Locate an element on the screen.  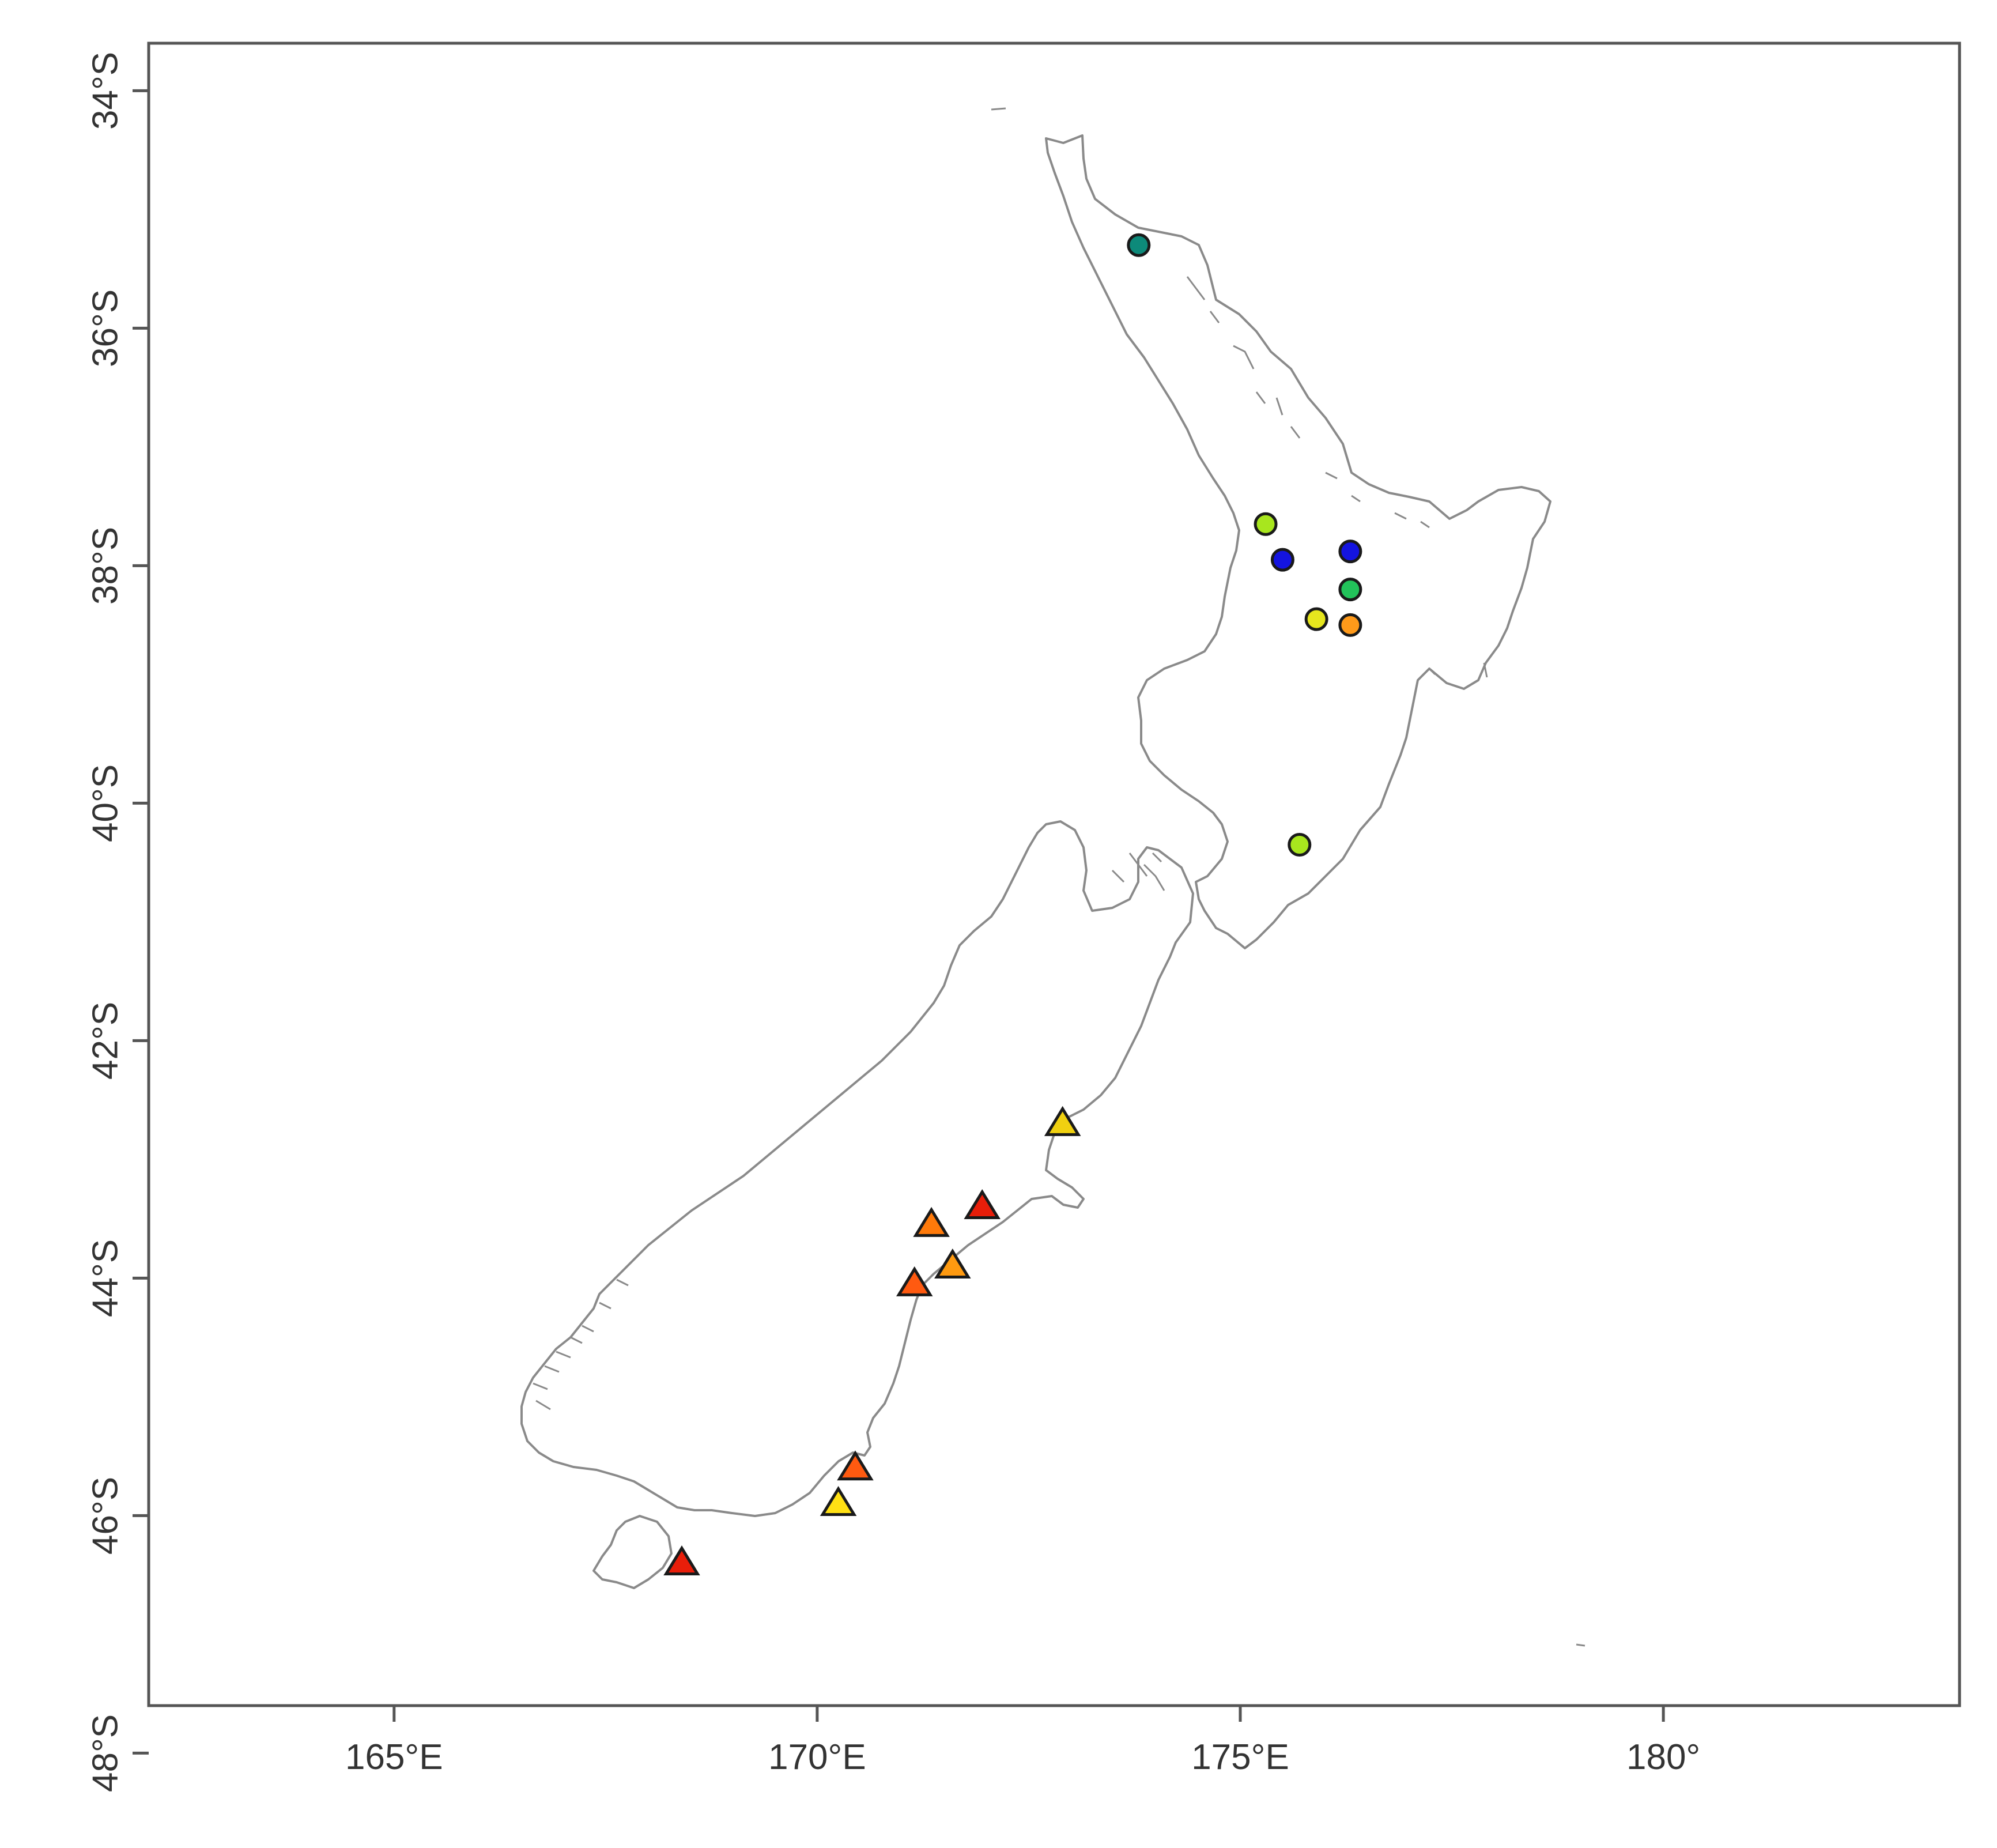
y-tick-label: 42°S is located at coordinates (106, 1041).